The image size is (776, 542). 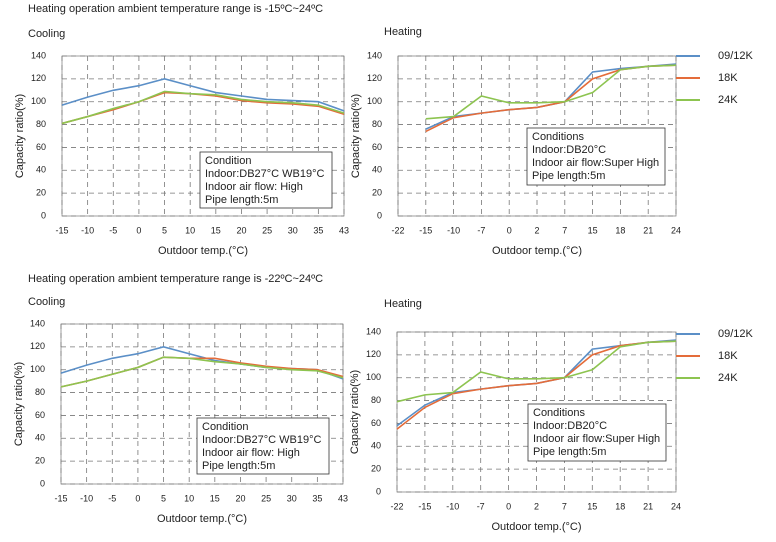 What do you see at coordinates (570, 426) in the screenshot?
I see `annotation-line: Indoor:DB20°C` at bounding box center [570, 426].